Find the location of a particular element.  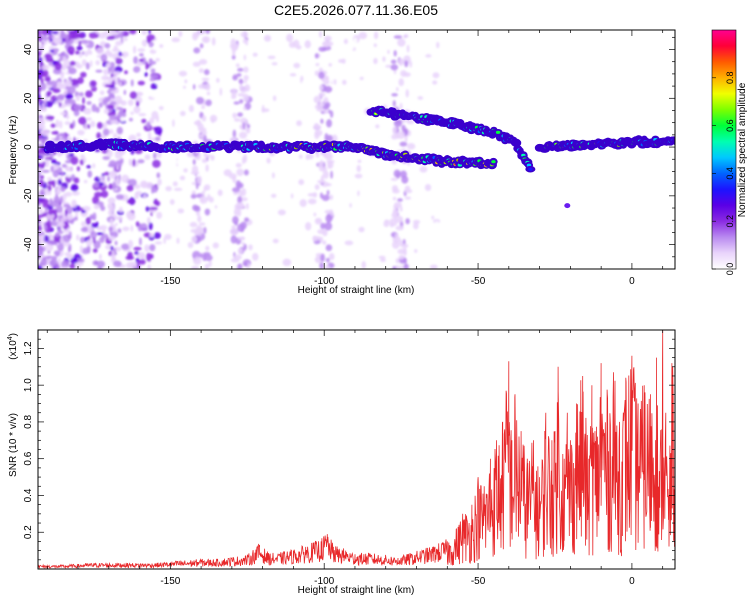

page-title: C2E5.2026.077.11.36.E05 is located at coordinates (356, 10).